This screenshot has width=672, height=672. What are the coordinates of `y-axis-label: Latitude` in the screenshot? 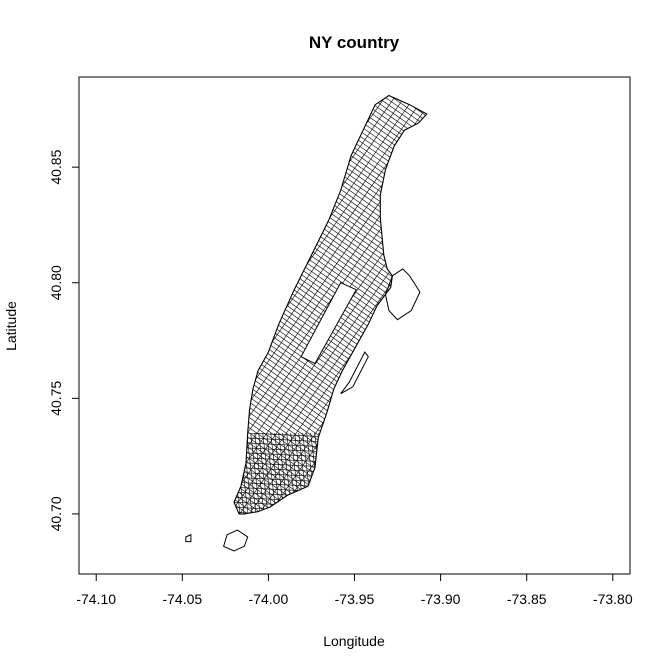 It's located at (11, 326).